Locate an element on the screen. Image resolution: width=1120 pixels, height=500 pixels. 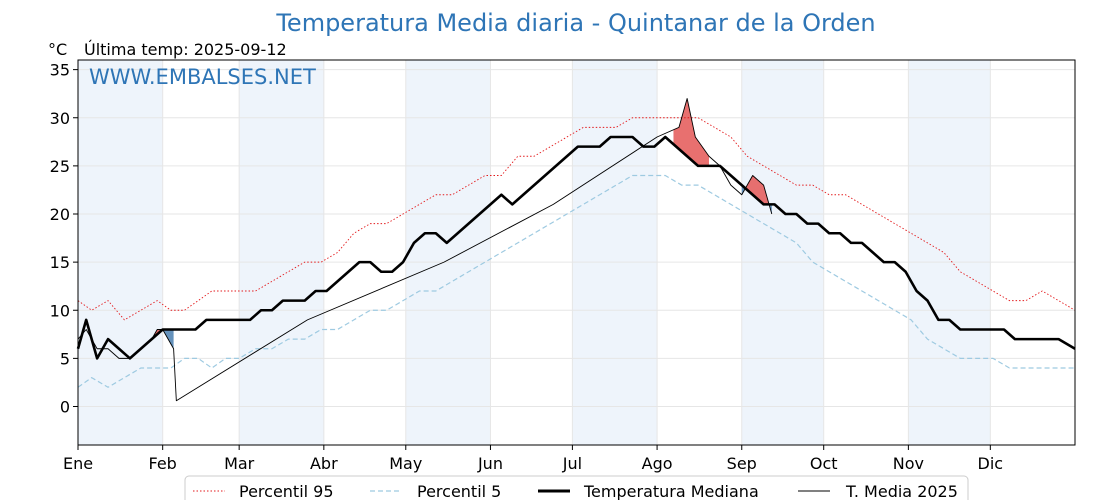
x-tick-label-mar: Mar is located at coordinates (239, 463).